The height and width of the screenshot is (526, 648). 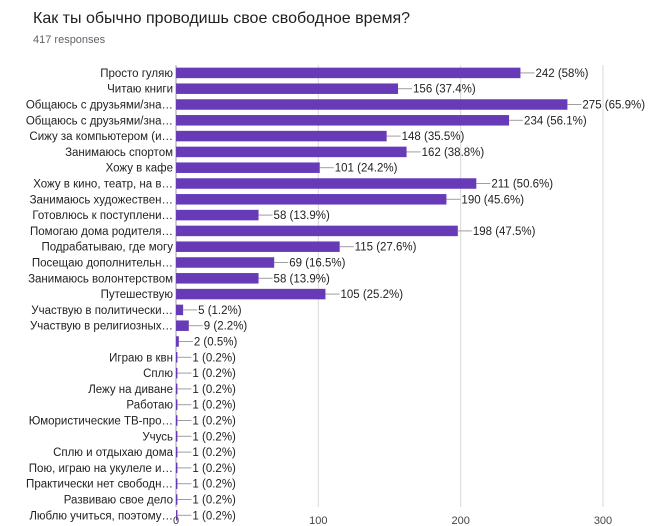 What do you see at coordinates (504, 232) in the screenshot?
I see `data-label: 198 (47.5%)` at bounding box center [504, 232].